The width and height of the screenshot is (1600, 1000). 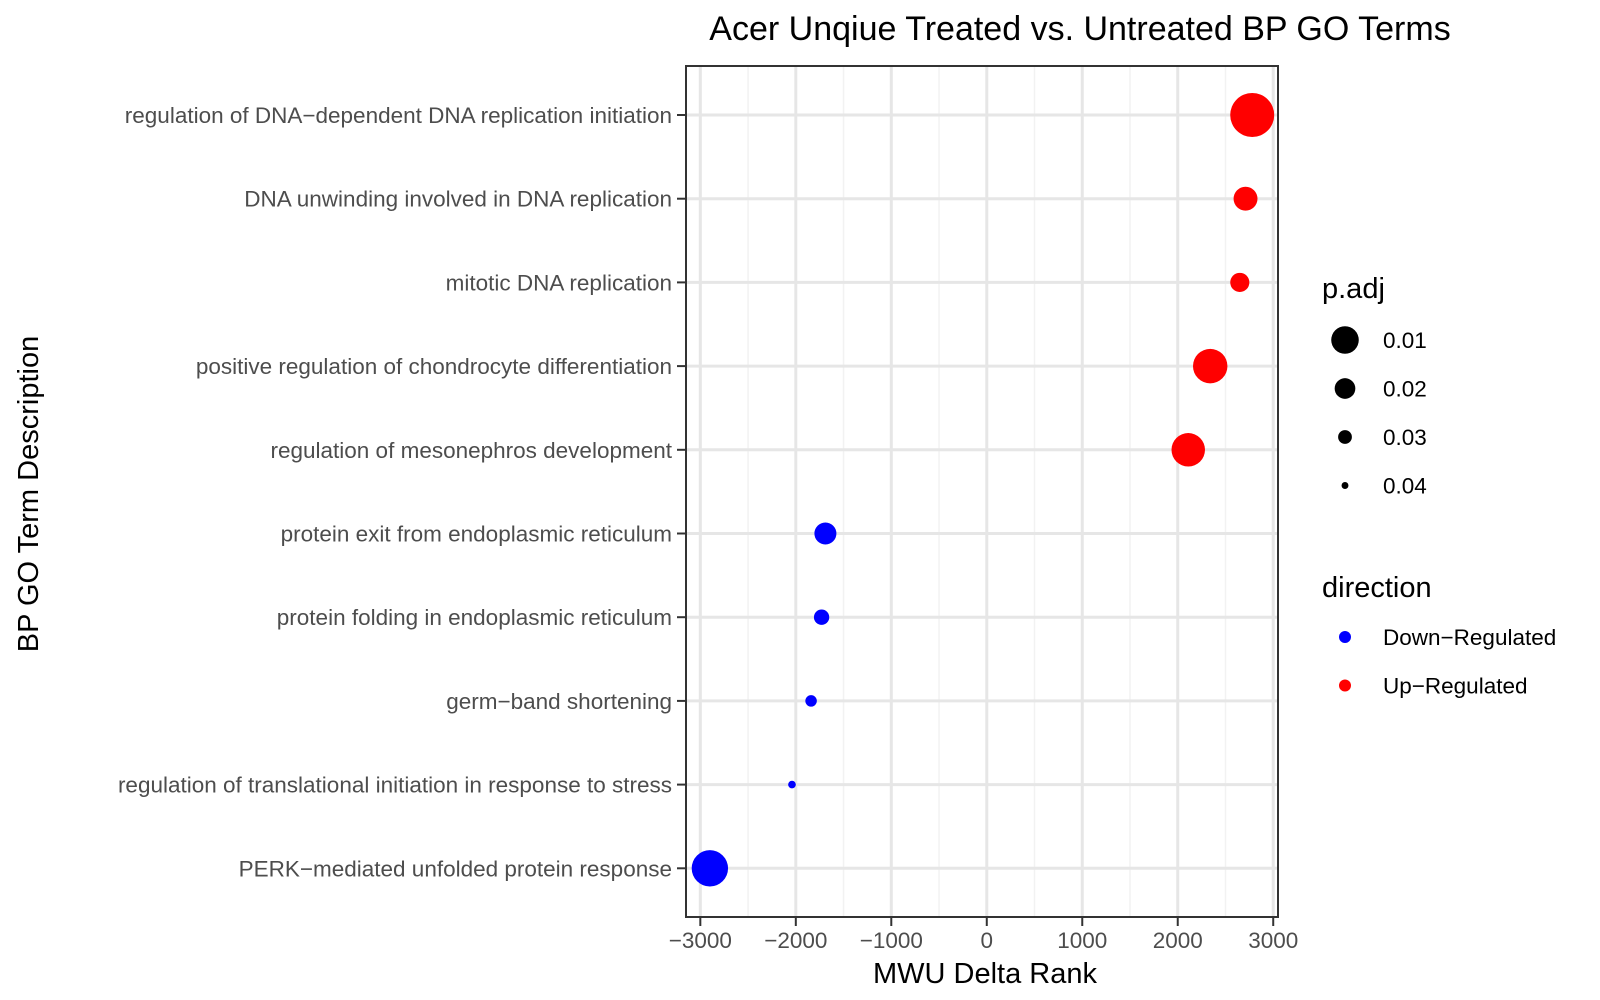 What do you see at coordinates (1455, 686) in the screenshot?
I see `legend-direction-label: Up−Regulated` at bounding box center [1455, 686].